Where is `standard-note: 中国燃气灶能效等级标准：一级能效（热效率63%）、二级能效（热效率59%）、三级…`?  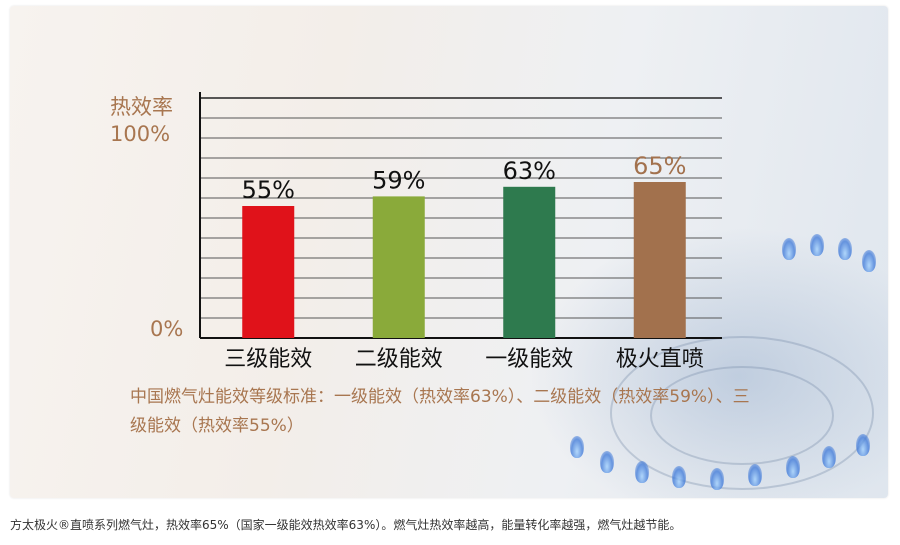
standard-note: 中国燃气灶能效等级标准：一级能效（热效率63%）、二级能效（热效率59%）、三级… is located at coordinates (440, 411).